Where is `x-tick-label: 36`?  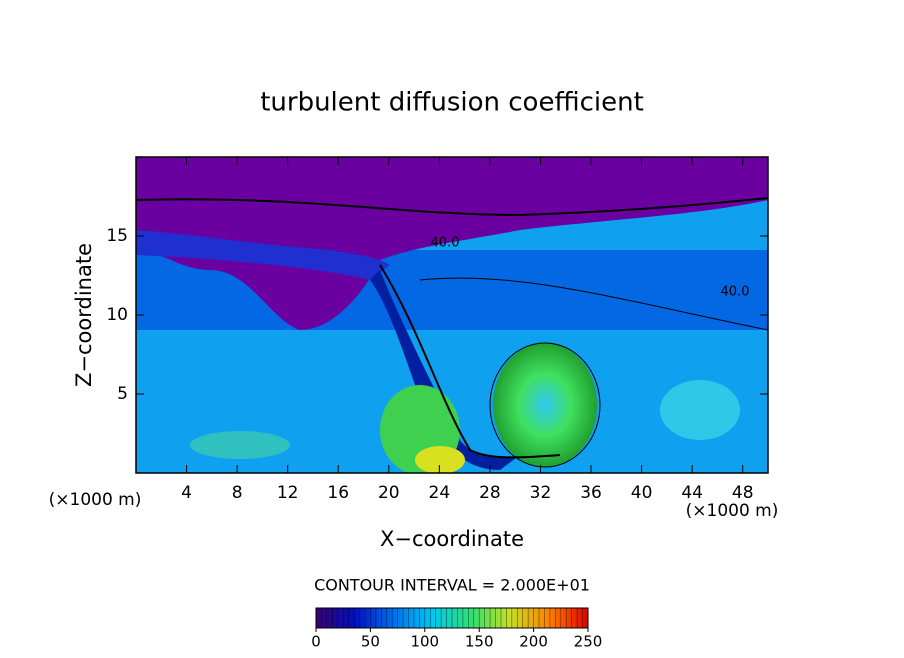 x-tick-label: 36 is located at coordinates (591, 493).